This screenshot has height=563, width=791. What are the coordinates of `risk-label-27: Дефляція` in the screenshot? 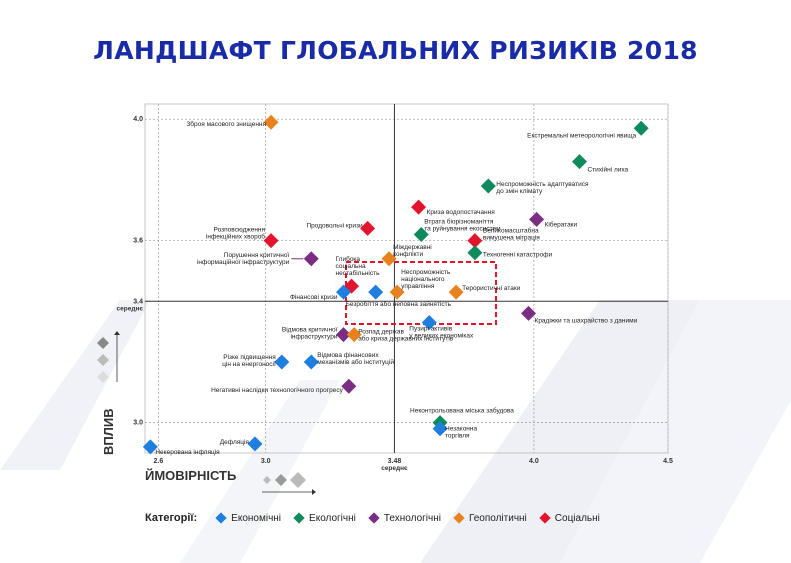 It's located at (235, 442).